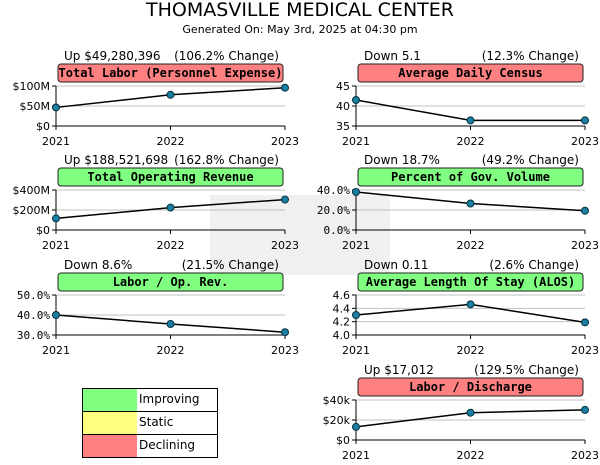  I want to click on change-percent: (12.3% Change), so click(530, 56).